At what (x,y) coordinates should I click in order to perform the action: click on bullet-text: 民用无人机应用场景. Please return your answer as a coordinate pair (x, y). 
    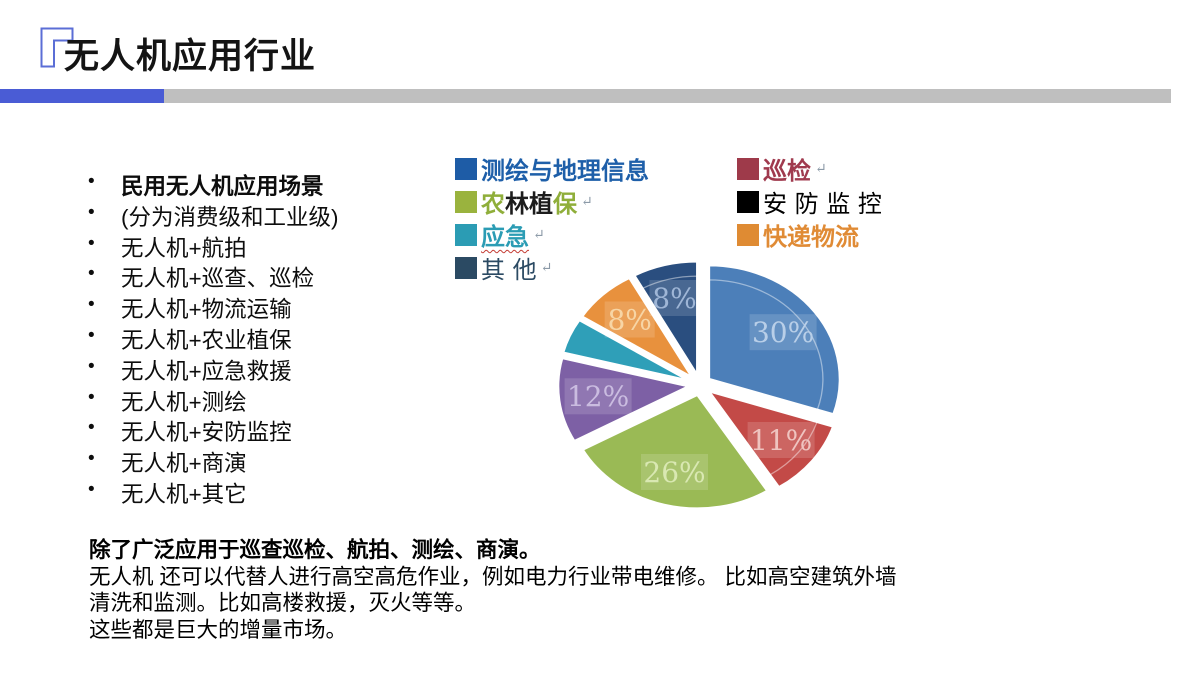
    Looking at the image, I should click on (222, 186).